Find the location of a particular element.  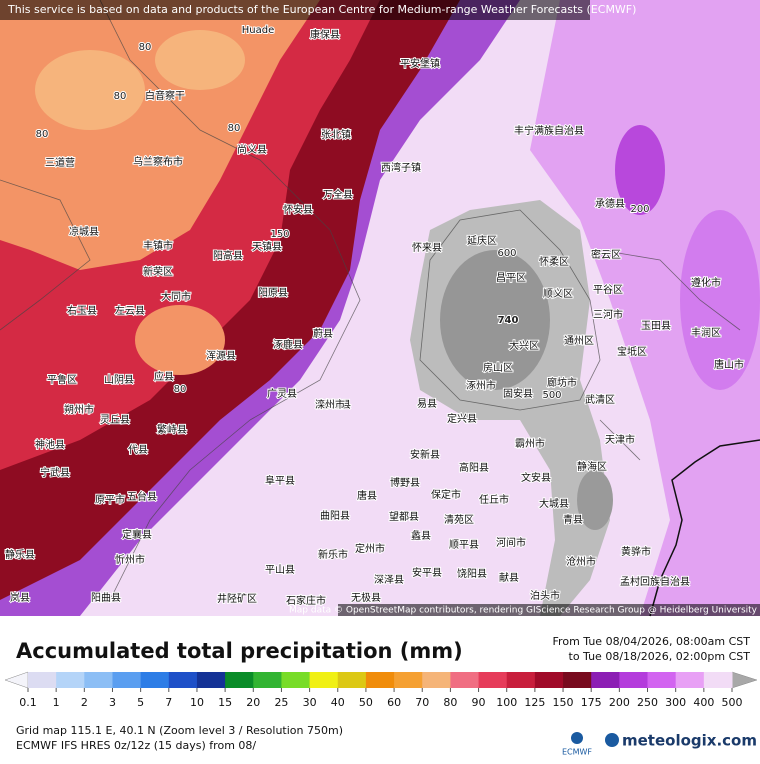

legend-tick-label: 20 is located at coordinates (253, 702).